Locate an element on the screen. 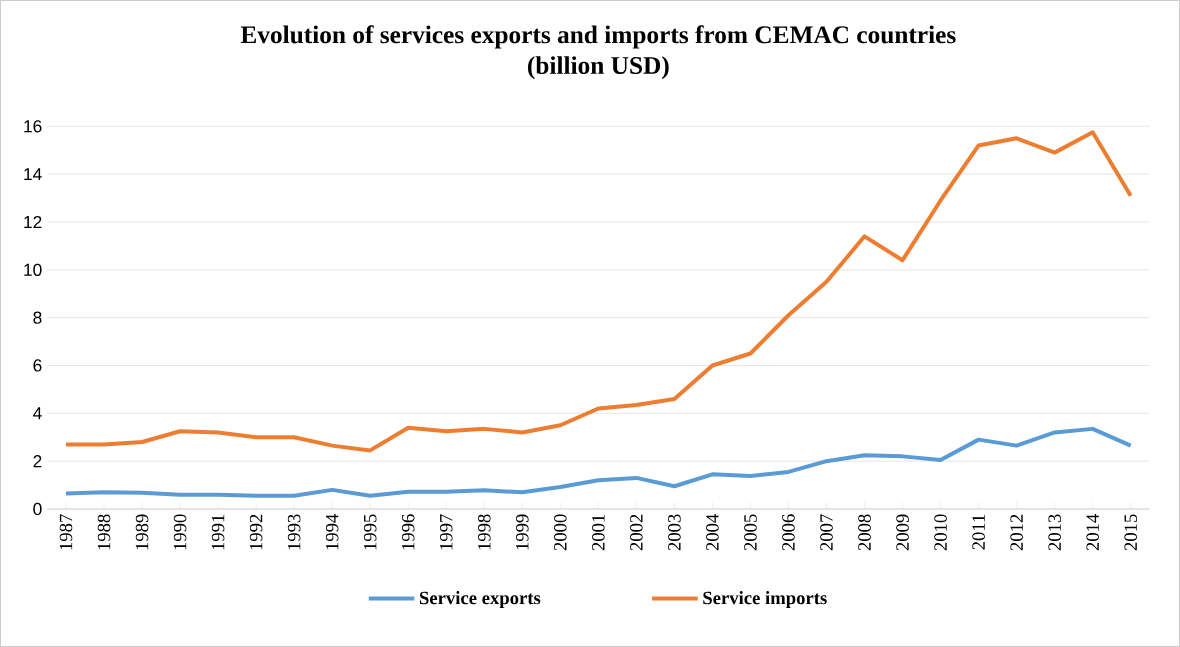 The height and width of the screenshot is (647, 1180). chart-title: Evolution of services exports and imports from CEMAC countries is located at coordinates (598, 37).